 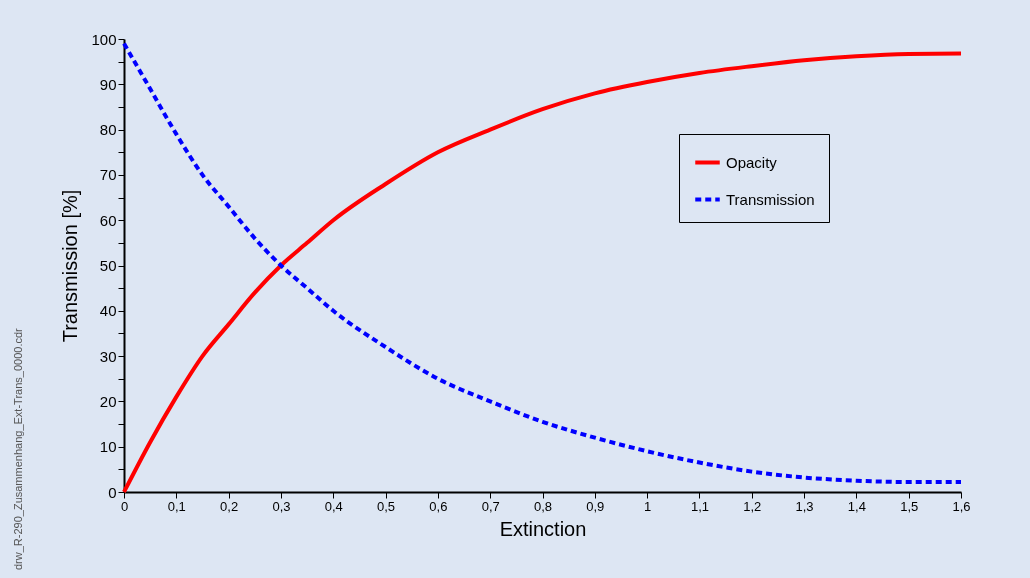 What do you see at coordinates (752, 506) in the screenshot?
I see `x-tick-label: 1,2` at bounding box center [752, 506].